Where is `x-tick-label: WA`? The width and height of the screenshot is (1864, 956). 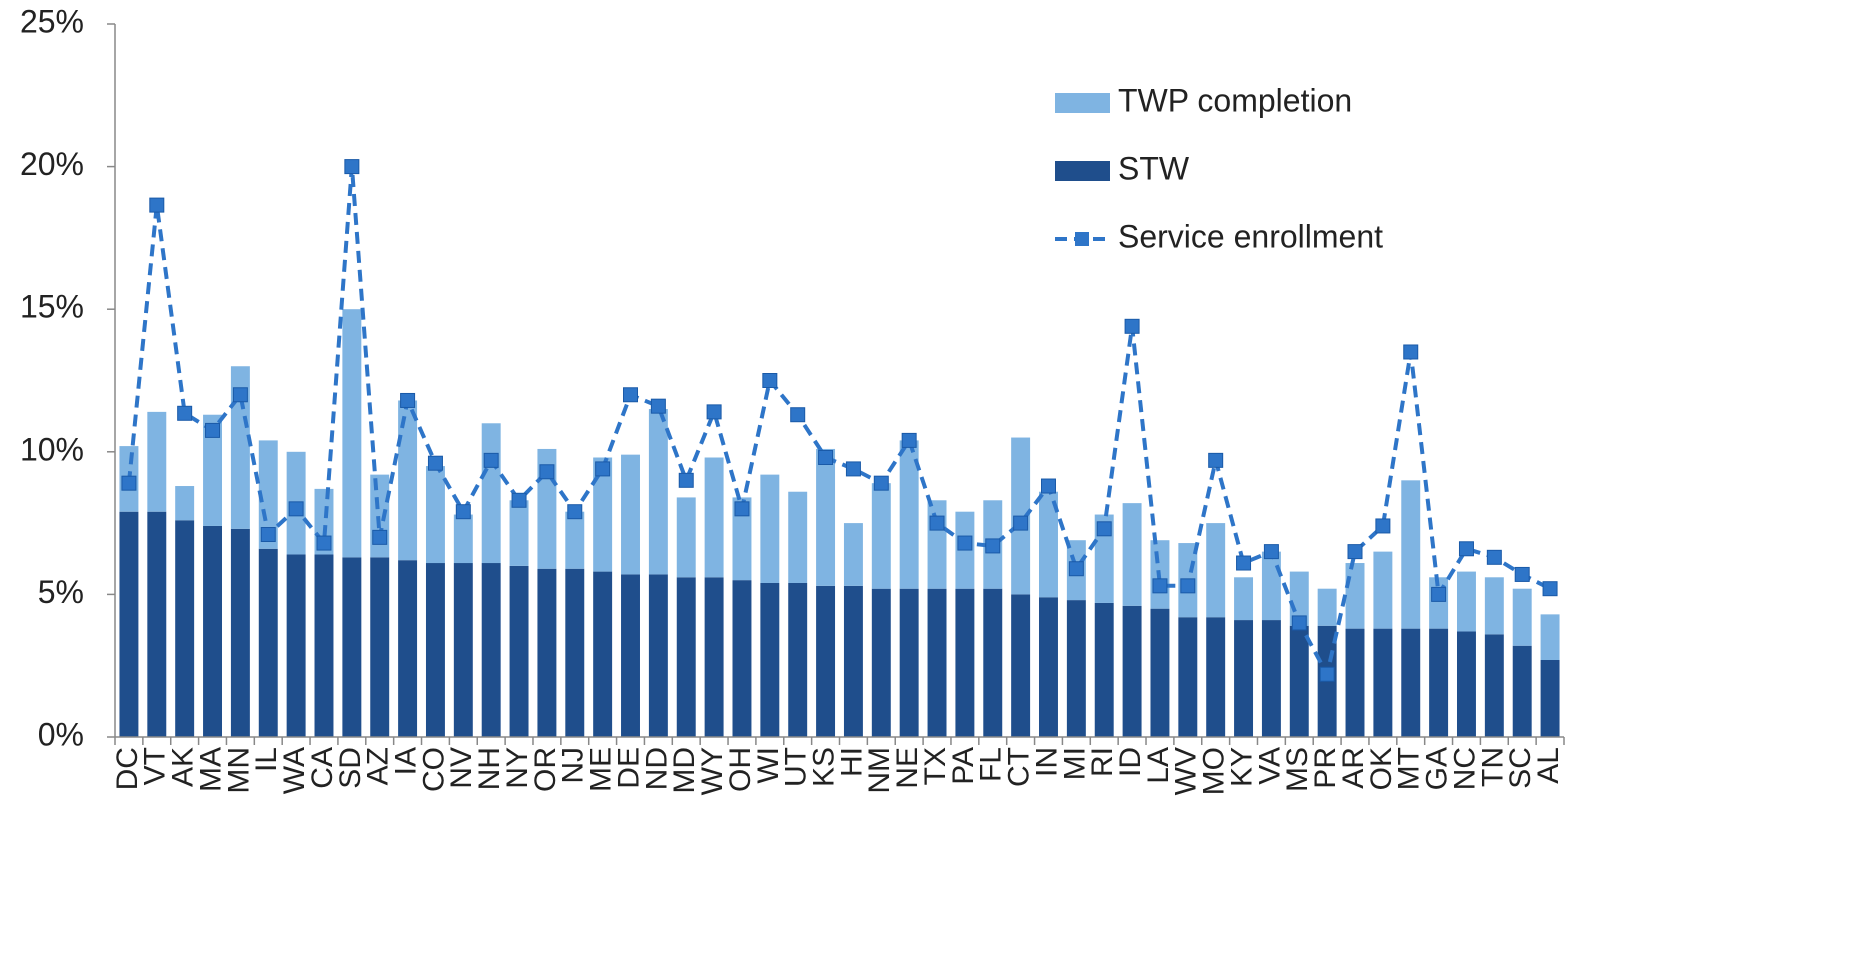
x-tick-label: WA is located at coordinates (294, 770).